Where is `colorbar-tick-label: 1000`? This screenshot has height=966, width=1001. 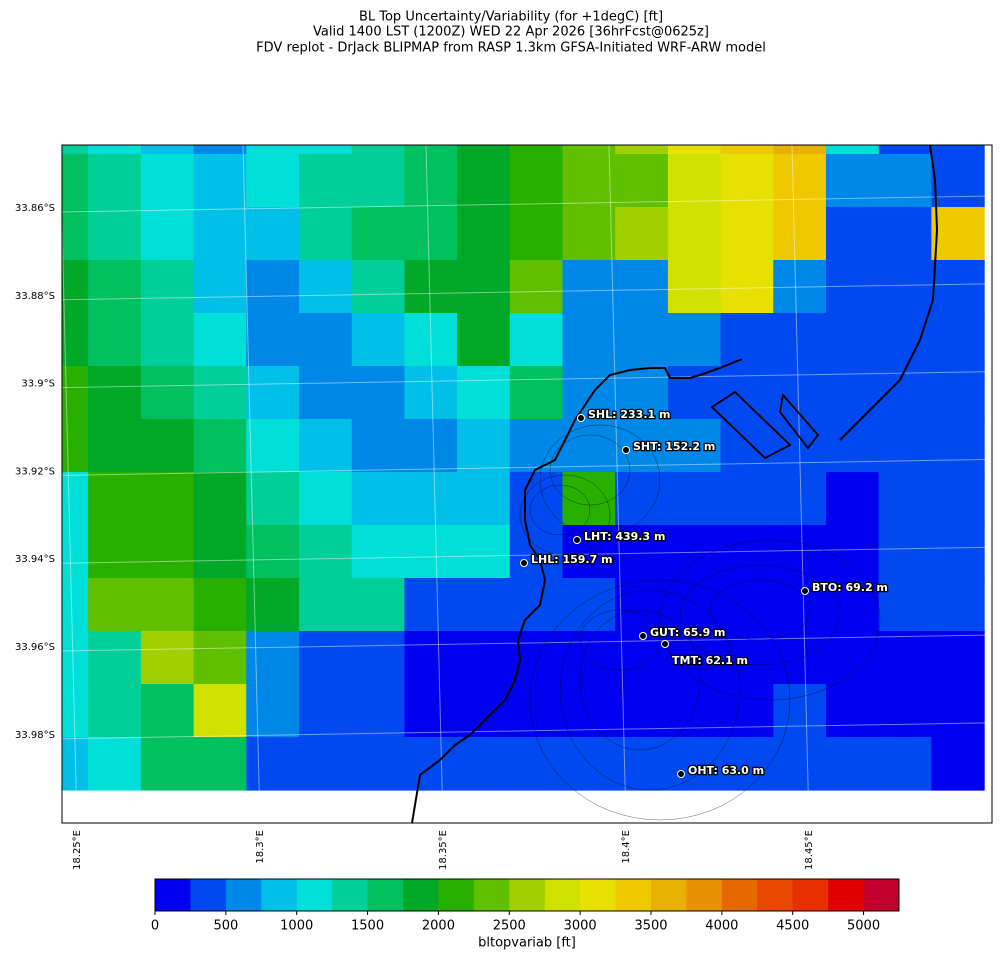
colorbar-tick-label: 1000 is located at coordinates (296, 926).